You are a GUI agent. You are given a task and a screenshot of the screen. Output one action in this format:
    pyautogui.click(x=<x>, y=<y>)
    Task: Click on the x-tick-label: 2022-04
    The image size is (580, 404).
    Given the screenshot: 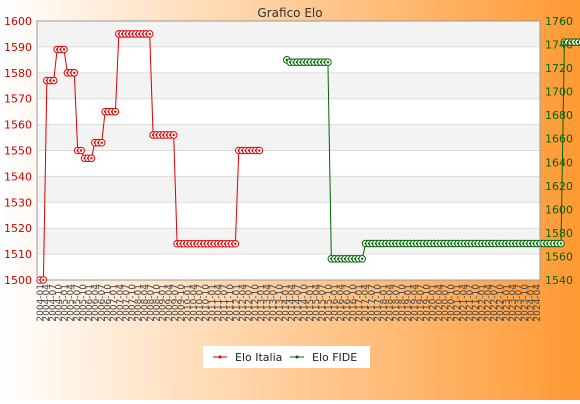 What is the action you would take?
    pyautogui.click(x=489, y=303)
    